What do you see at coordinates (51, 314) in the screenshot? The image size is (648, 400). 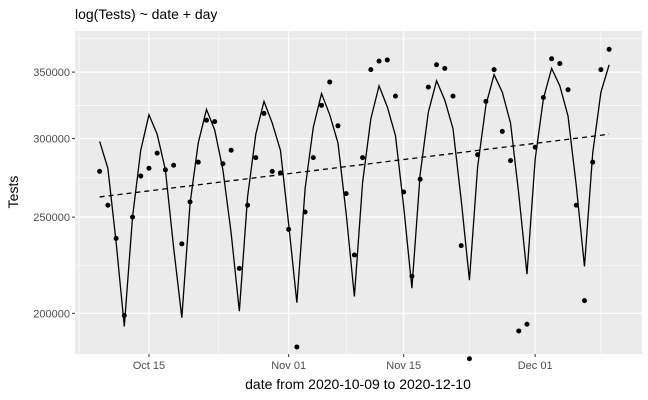 I see `y-tick-label: 200000` at bounding box center [51, 314].